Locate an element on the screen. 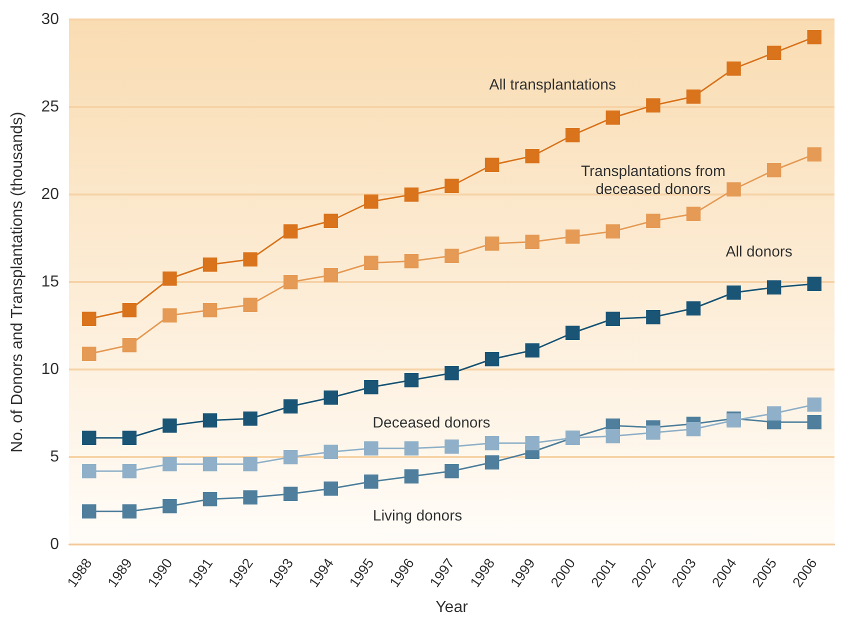 The image size is (845, 625). y-tick-label: 0 is located at coordinates (55, 545).